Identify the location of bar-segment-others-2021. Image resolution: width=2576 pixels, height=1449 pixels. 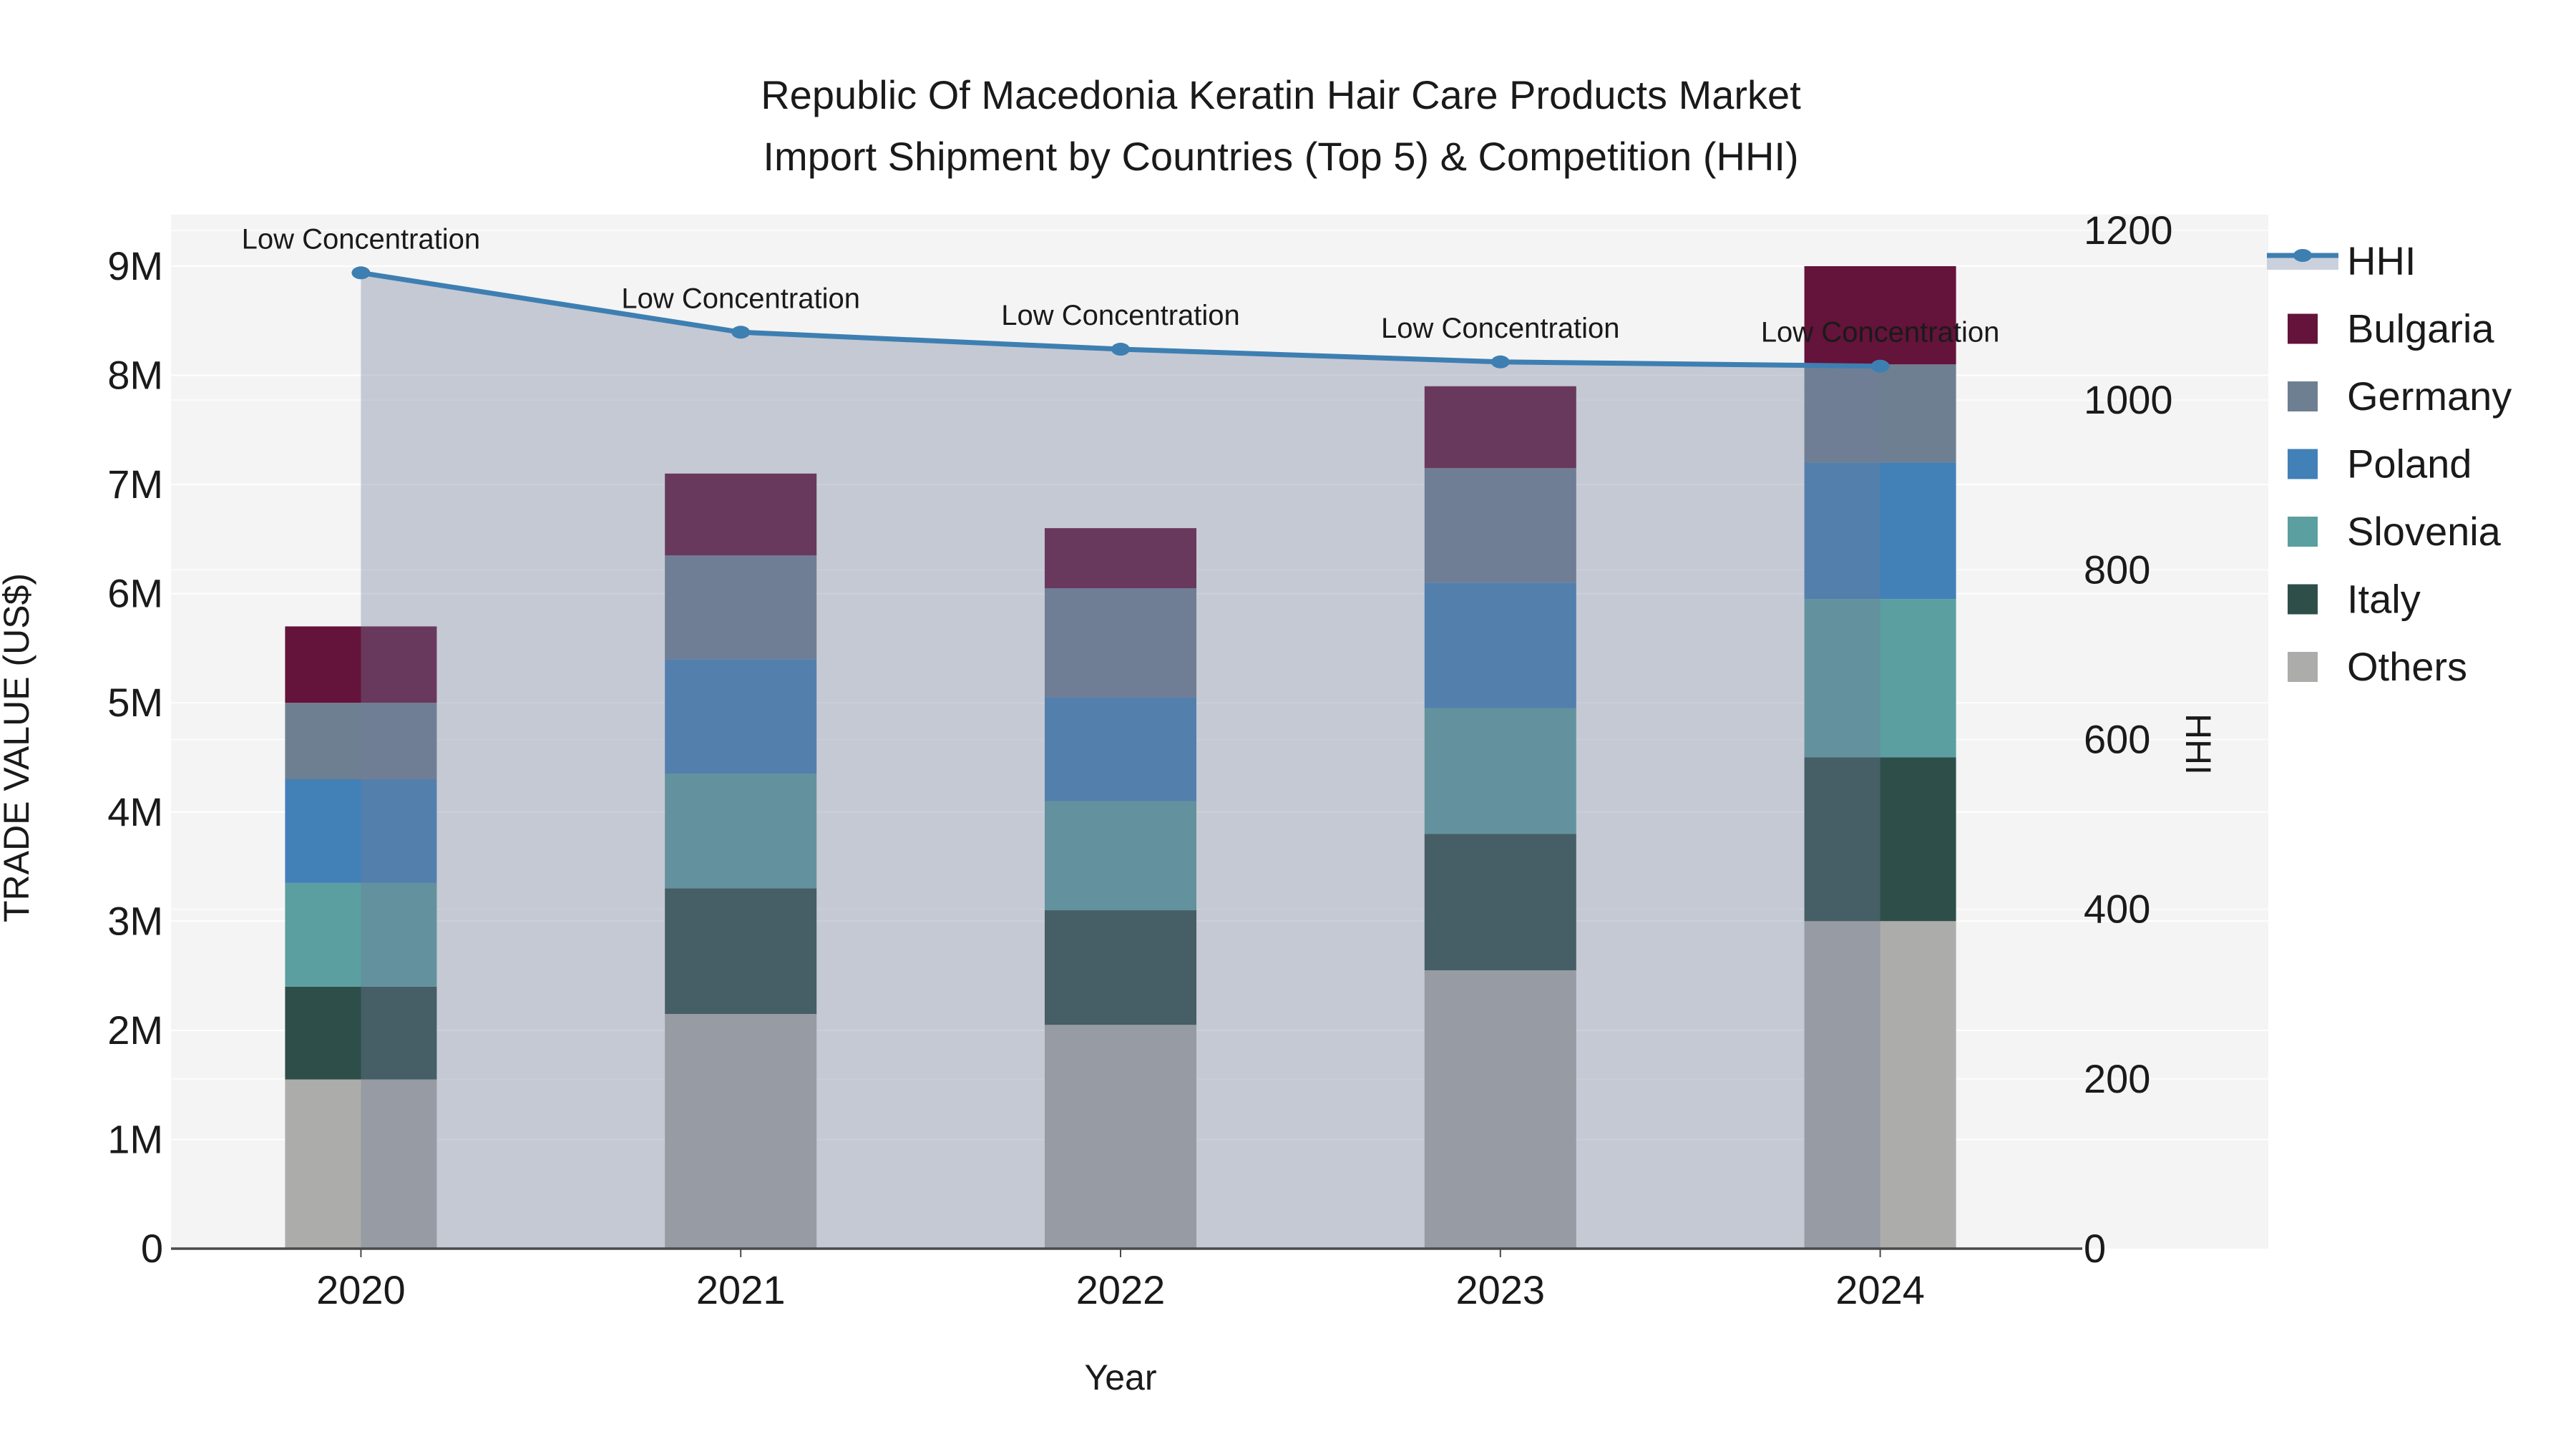
(741, 1131).